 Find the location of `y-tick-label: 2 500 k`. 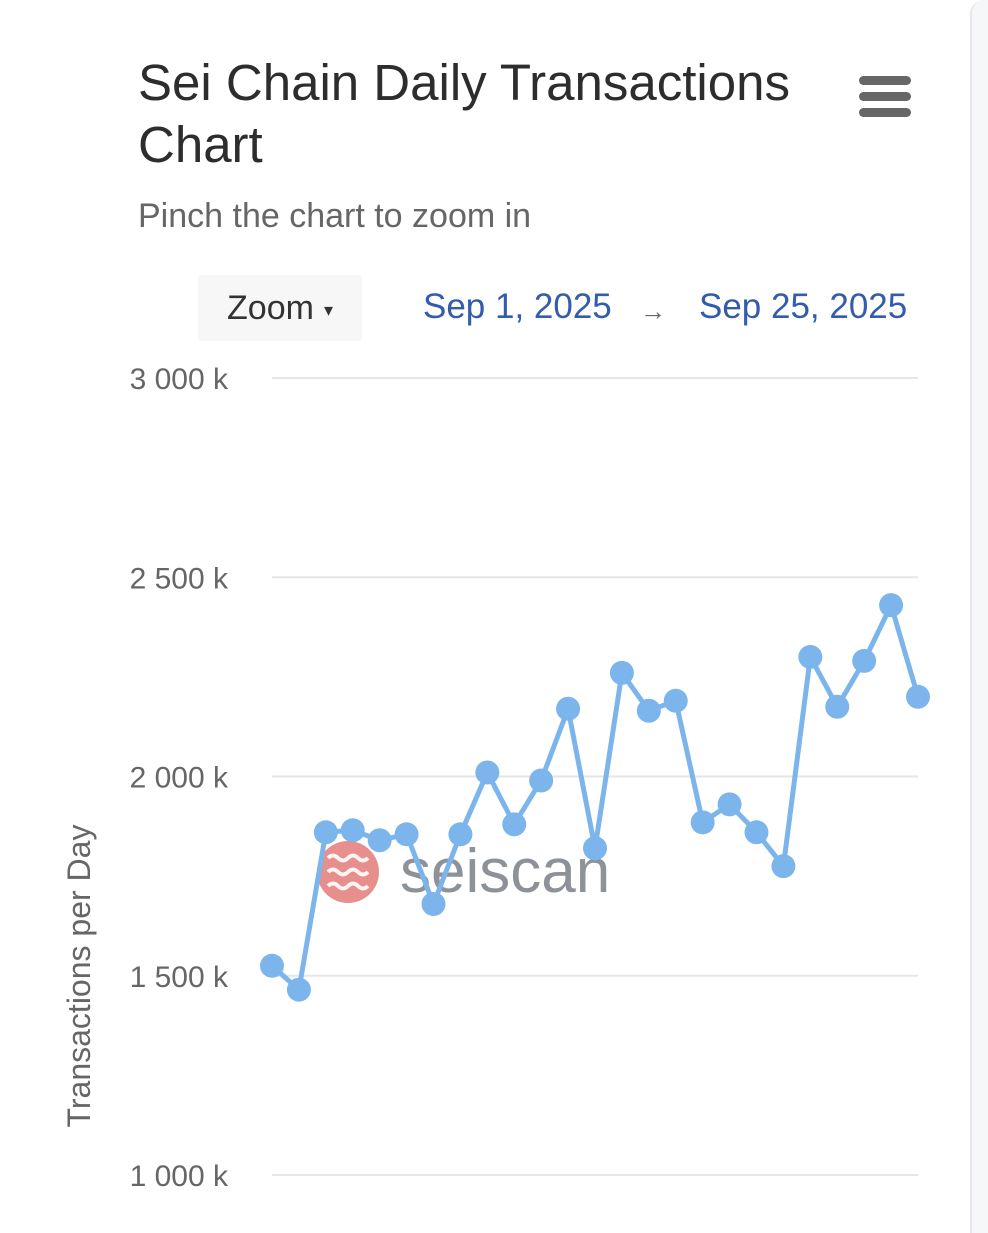

y-tick-label: 2 500 k is located at coordinates (179, 578).